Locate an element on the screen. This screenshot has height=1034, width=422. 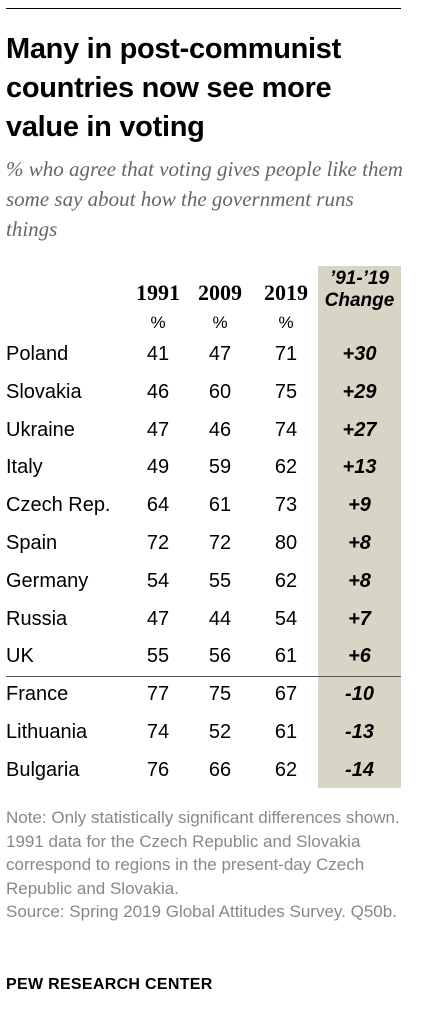
value-2009: 72 is located at coordinates (220, 543).